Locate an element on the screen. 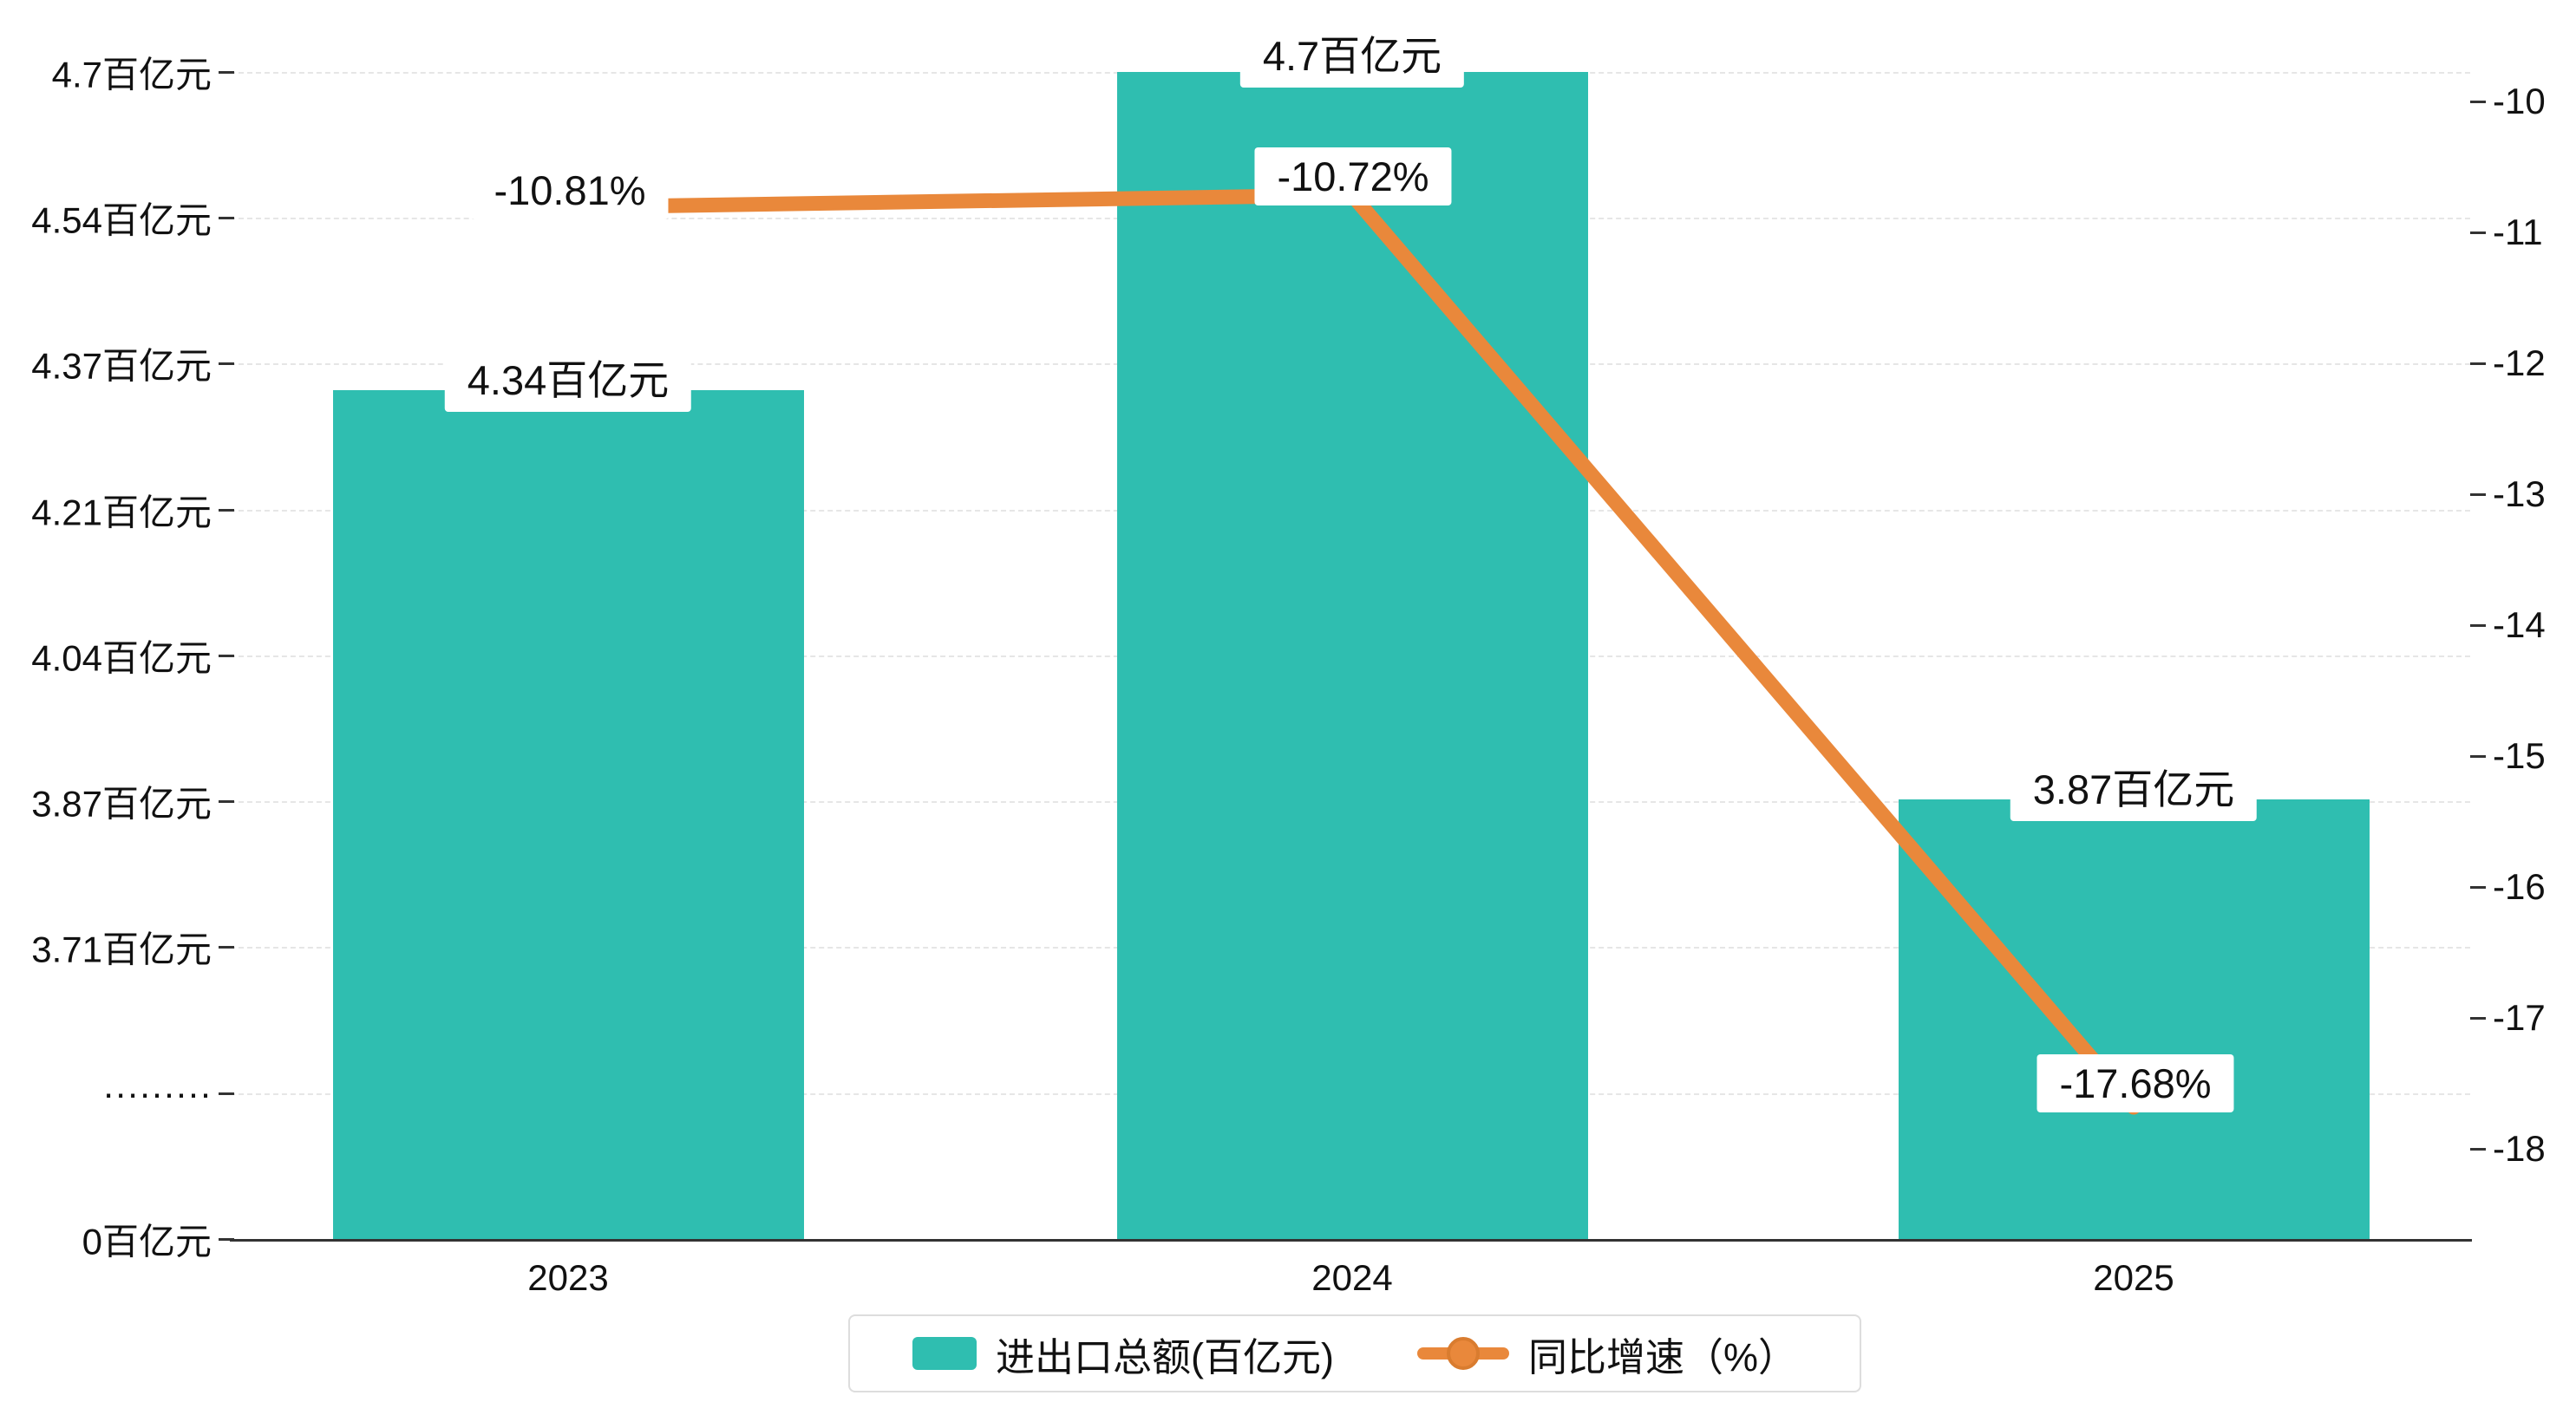  legend-label-total: 进出口总额(百亿元) is located at coordinates (1165, 1356).